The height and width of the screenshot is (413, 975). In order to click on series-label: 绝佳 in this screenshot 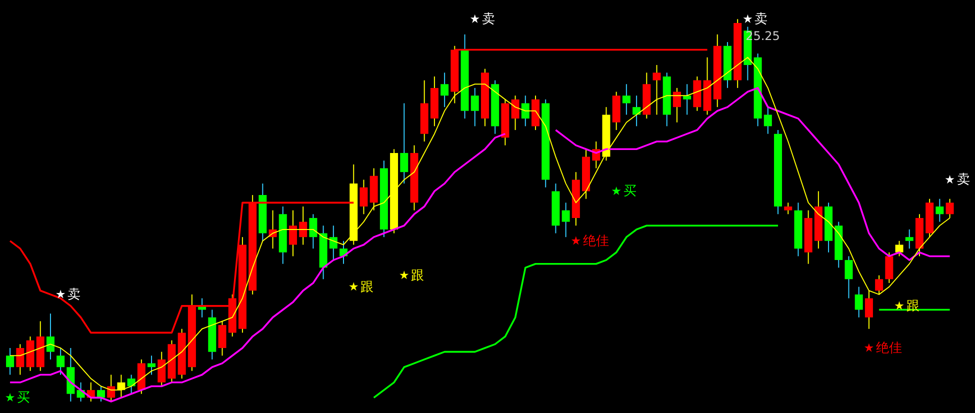, I will do `click(595, 241)`.